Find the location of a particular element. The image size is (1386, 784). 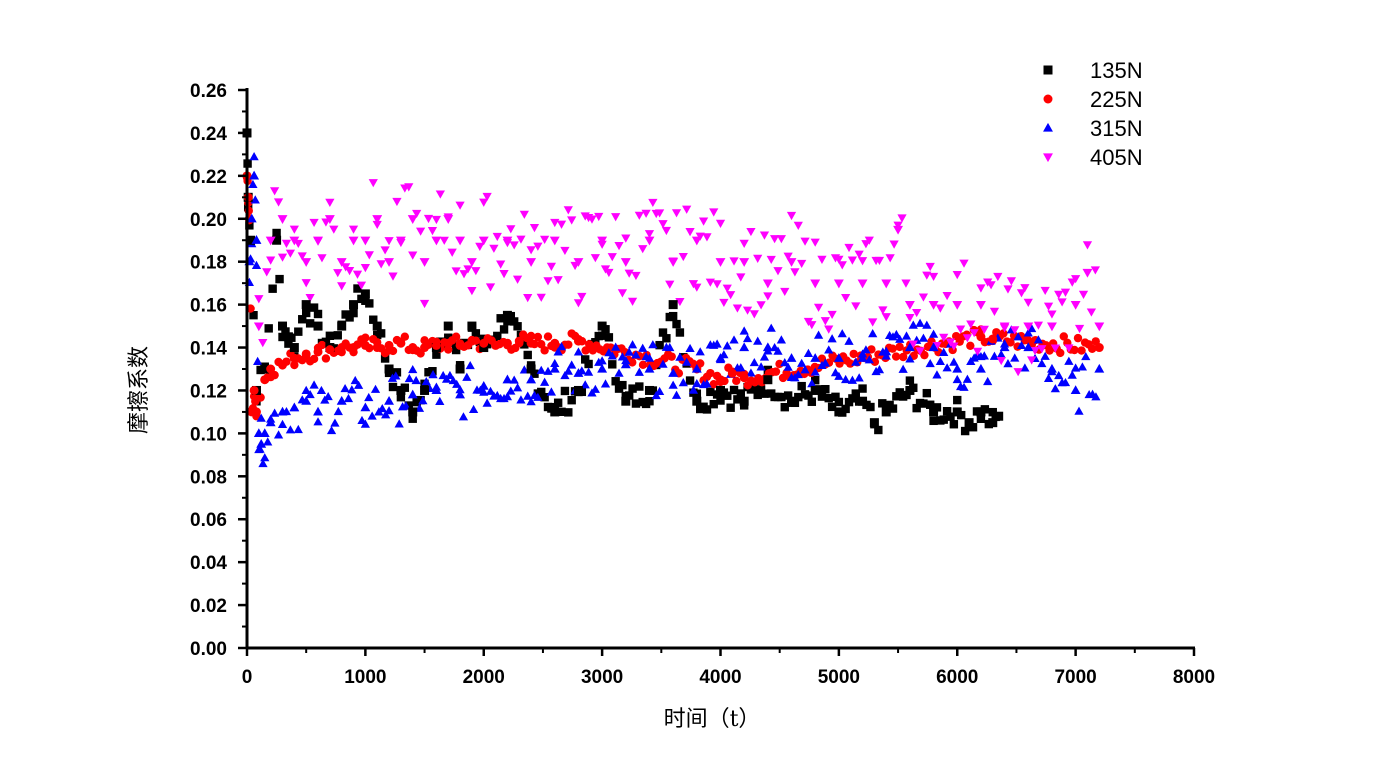

y-tick-label: 0.04 is located at coordinates (208, 563).